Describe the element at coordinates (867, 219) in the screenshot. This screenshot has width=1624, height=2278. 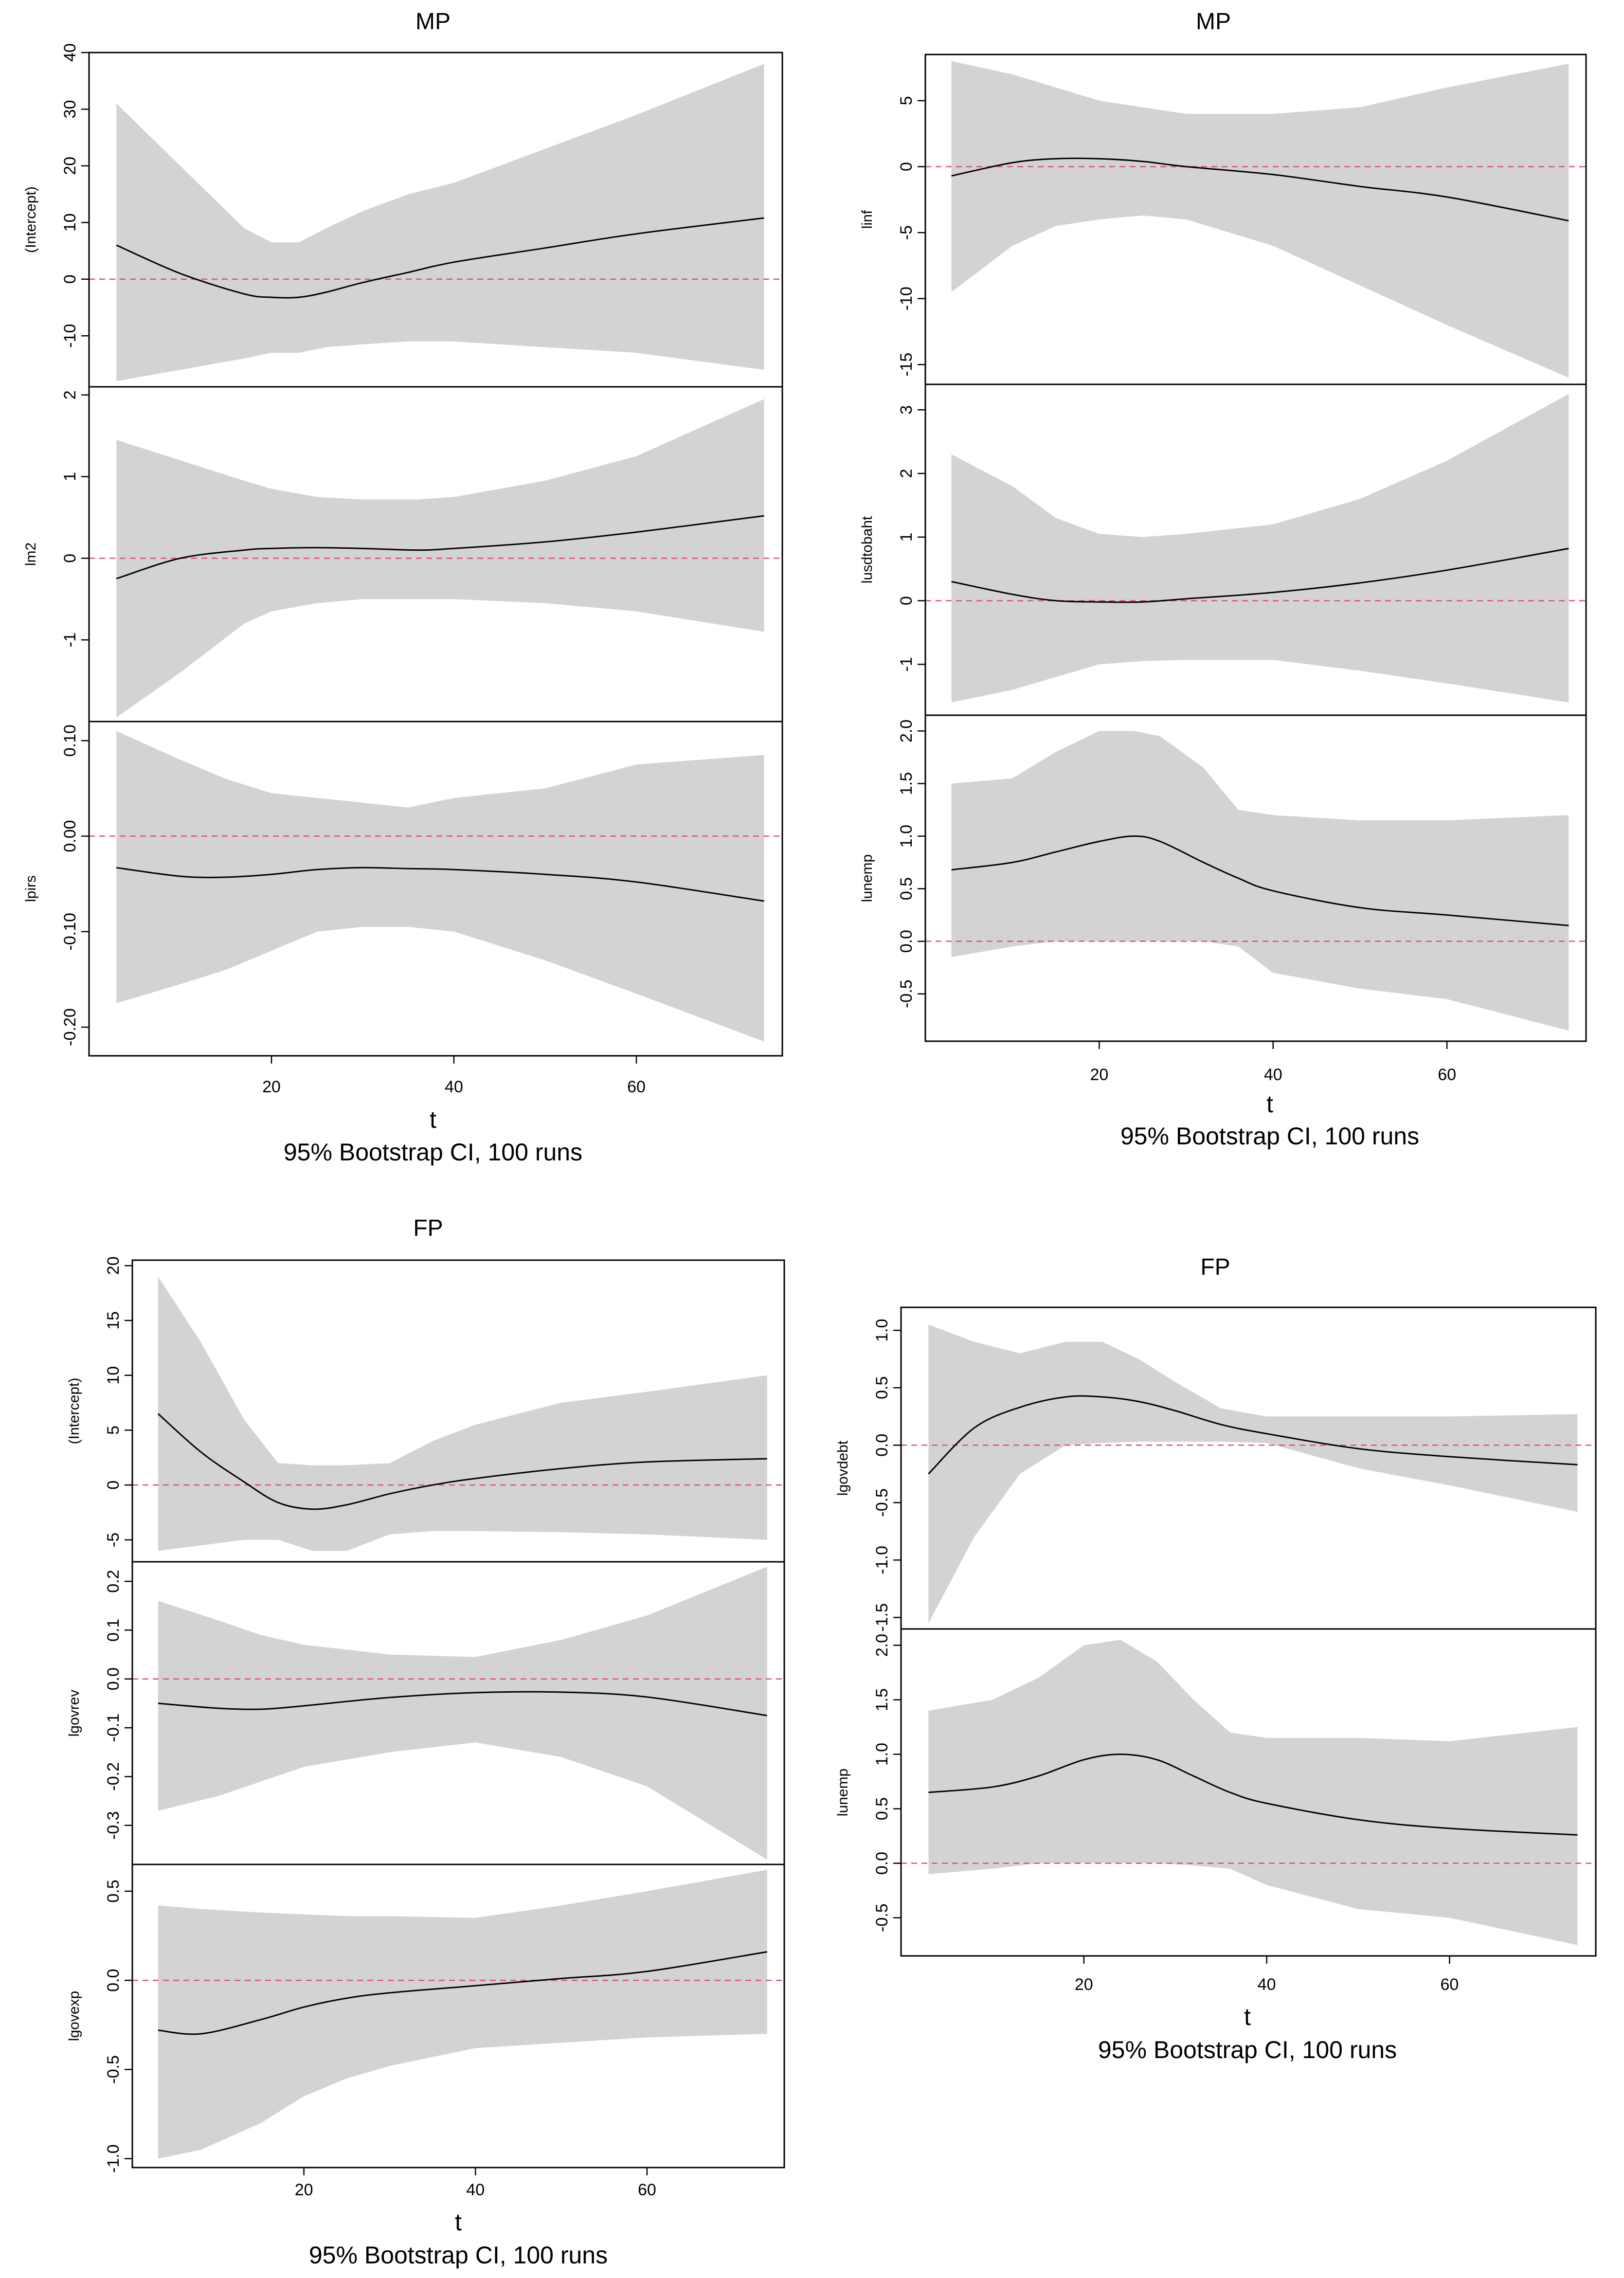
I see `y-axis-label: linf` at that location.